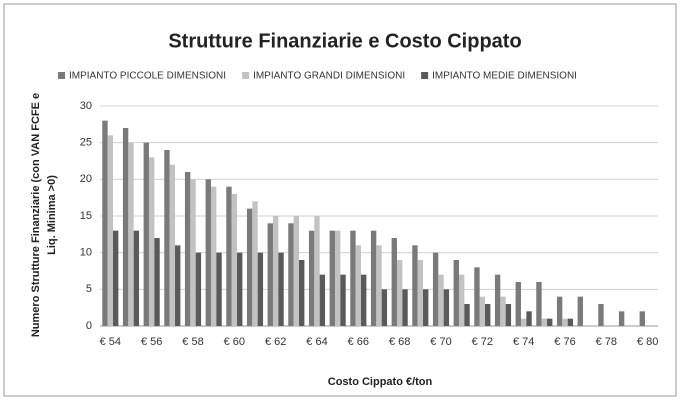 This screenshot has height=400, width=680. What do you see at coordinates (344, 41) in the screenshot?
I see `chart-title: Strutture Finanziarie e Costo Cippato` at bounding box center [344, 41].